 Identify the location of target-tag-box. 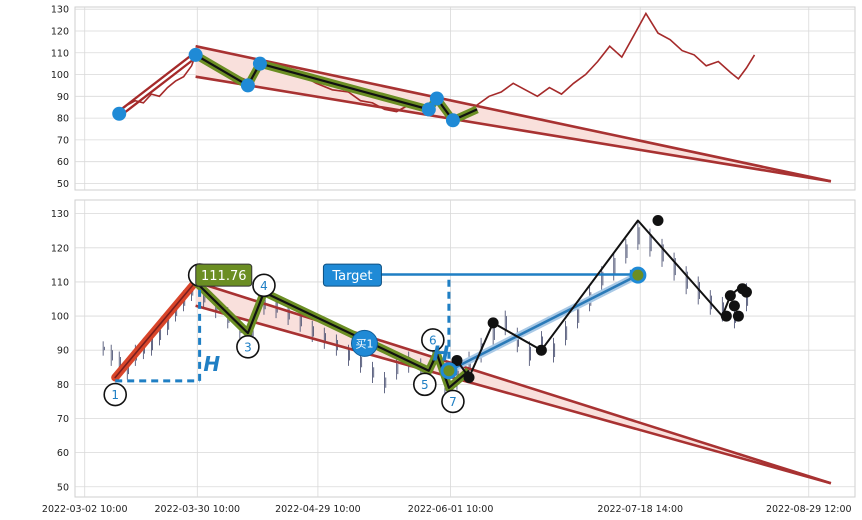
(352, 275).